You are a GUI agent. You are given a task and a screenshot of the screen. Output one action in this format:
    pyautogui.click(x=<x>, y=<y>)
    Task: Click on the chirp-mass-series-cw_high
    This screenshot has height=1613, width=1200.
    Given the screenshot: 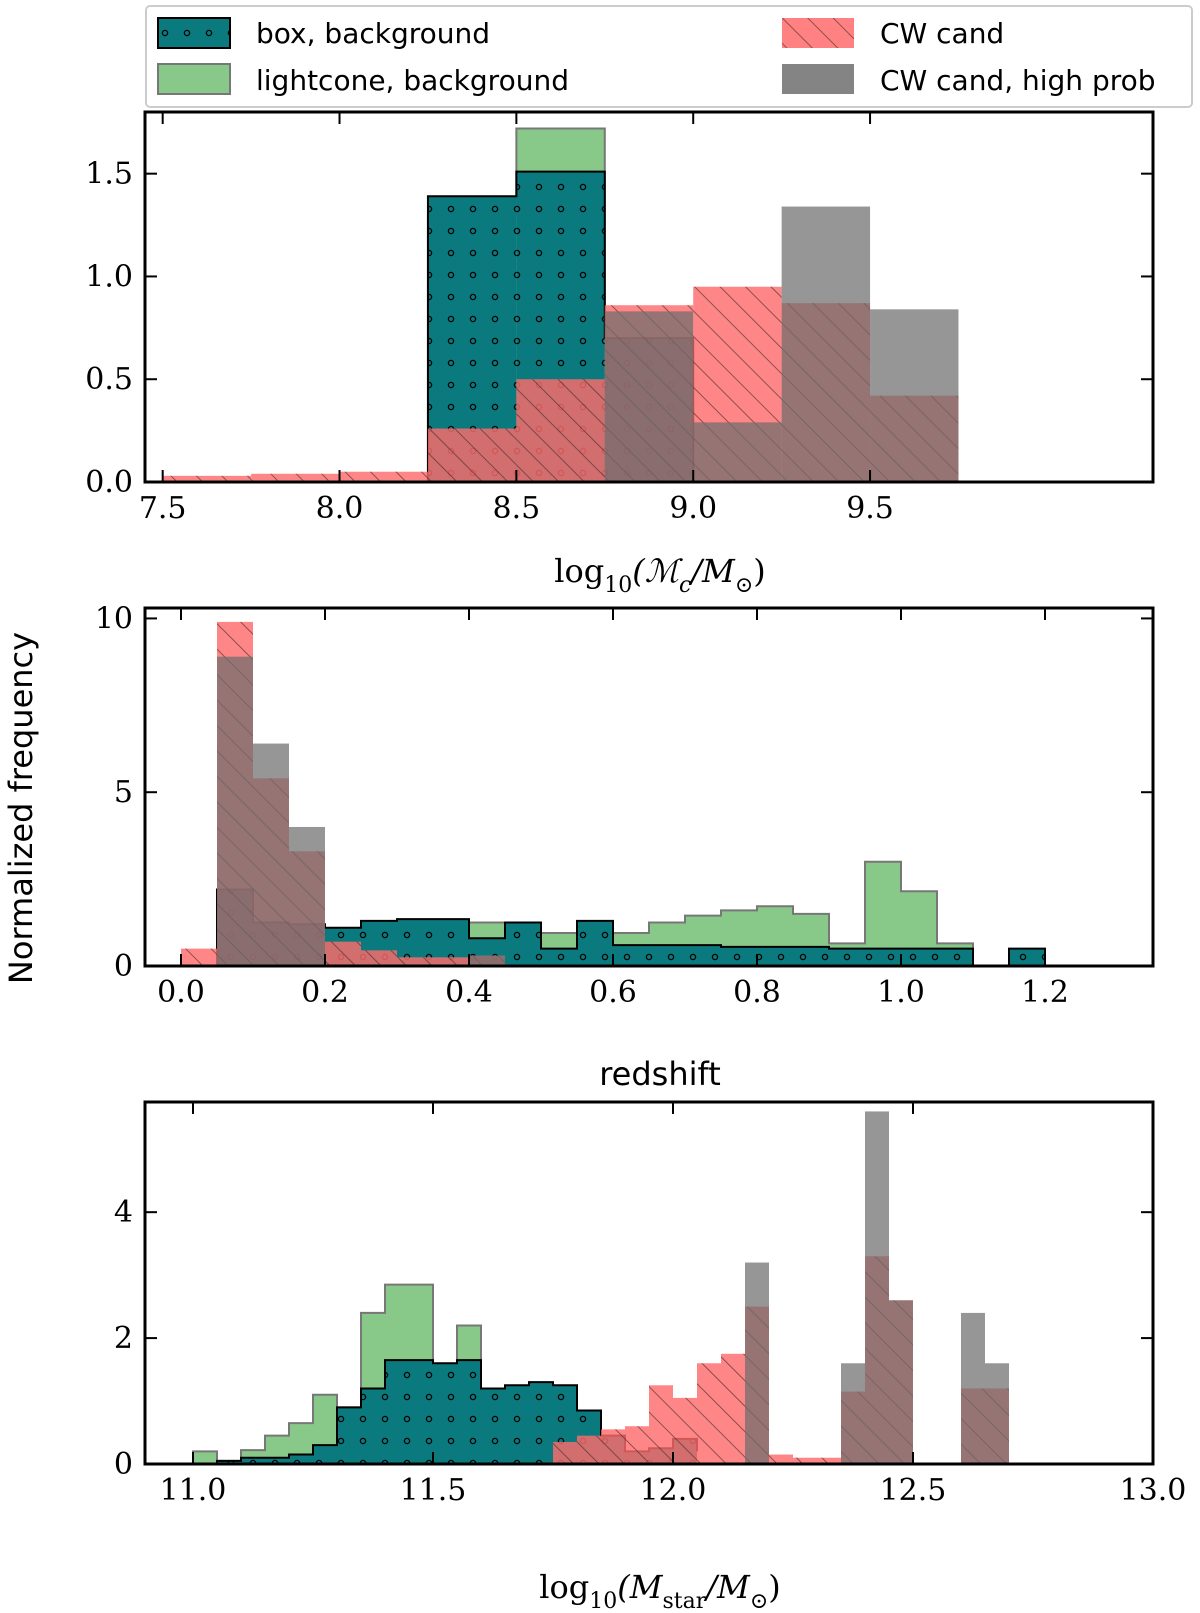 What is the action you would take?
    pyautogui.click(x=781, y=344)
    